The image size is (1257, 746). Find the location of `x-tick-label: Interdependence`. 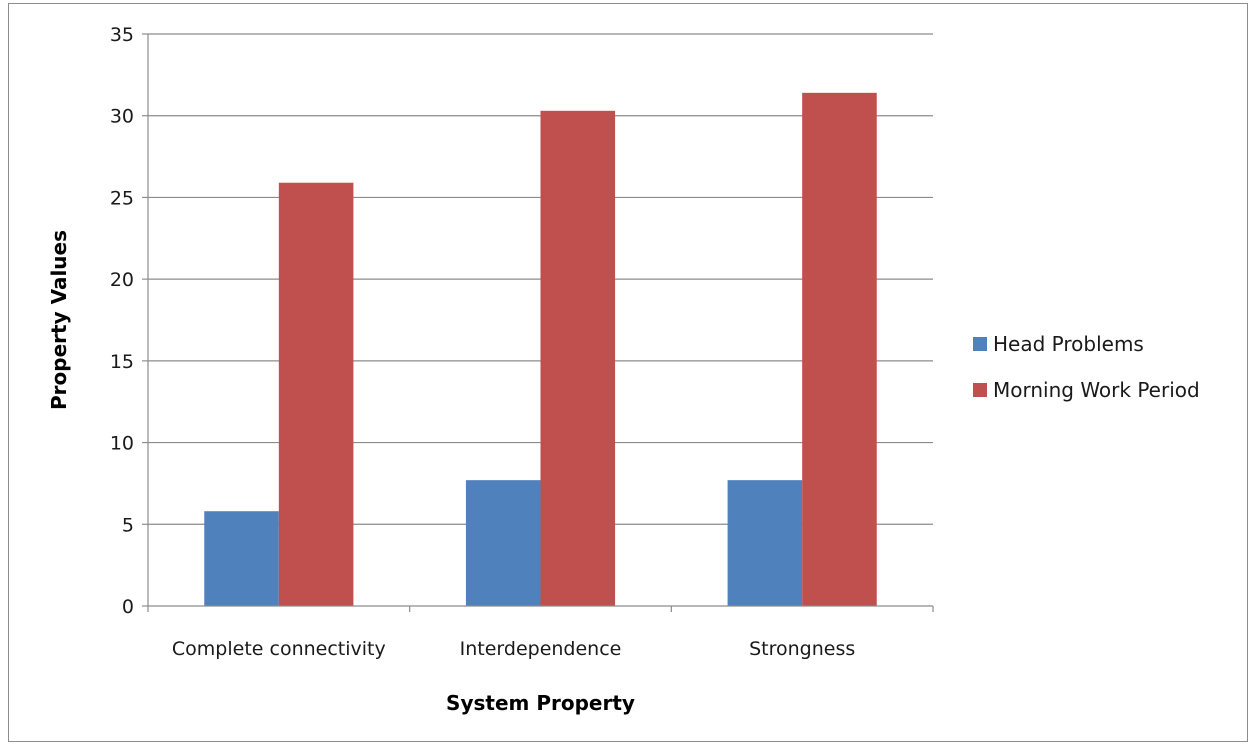

x-tick-label: Interdependence is located at coordinates (541, 649).